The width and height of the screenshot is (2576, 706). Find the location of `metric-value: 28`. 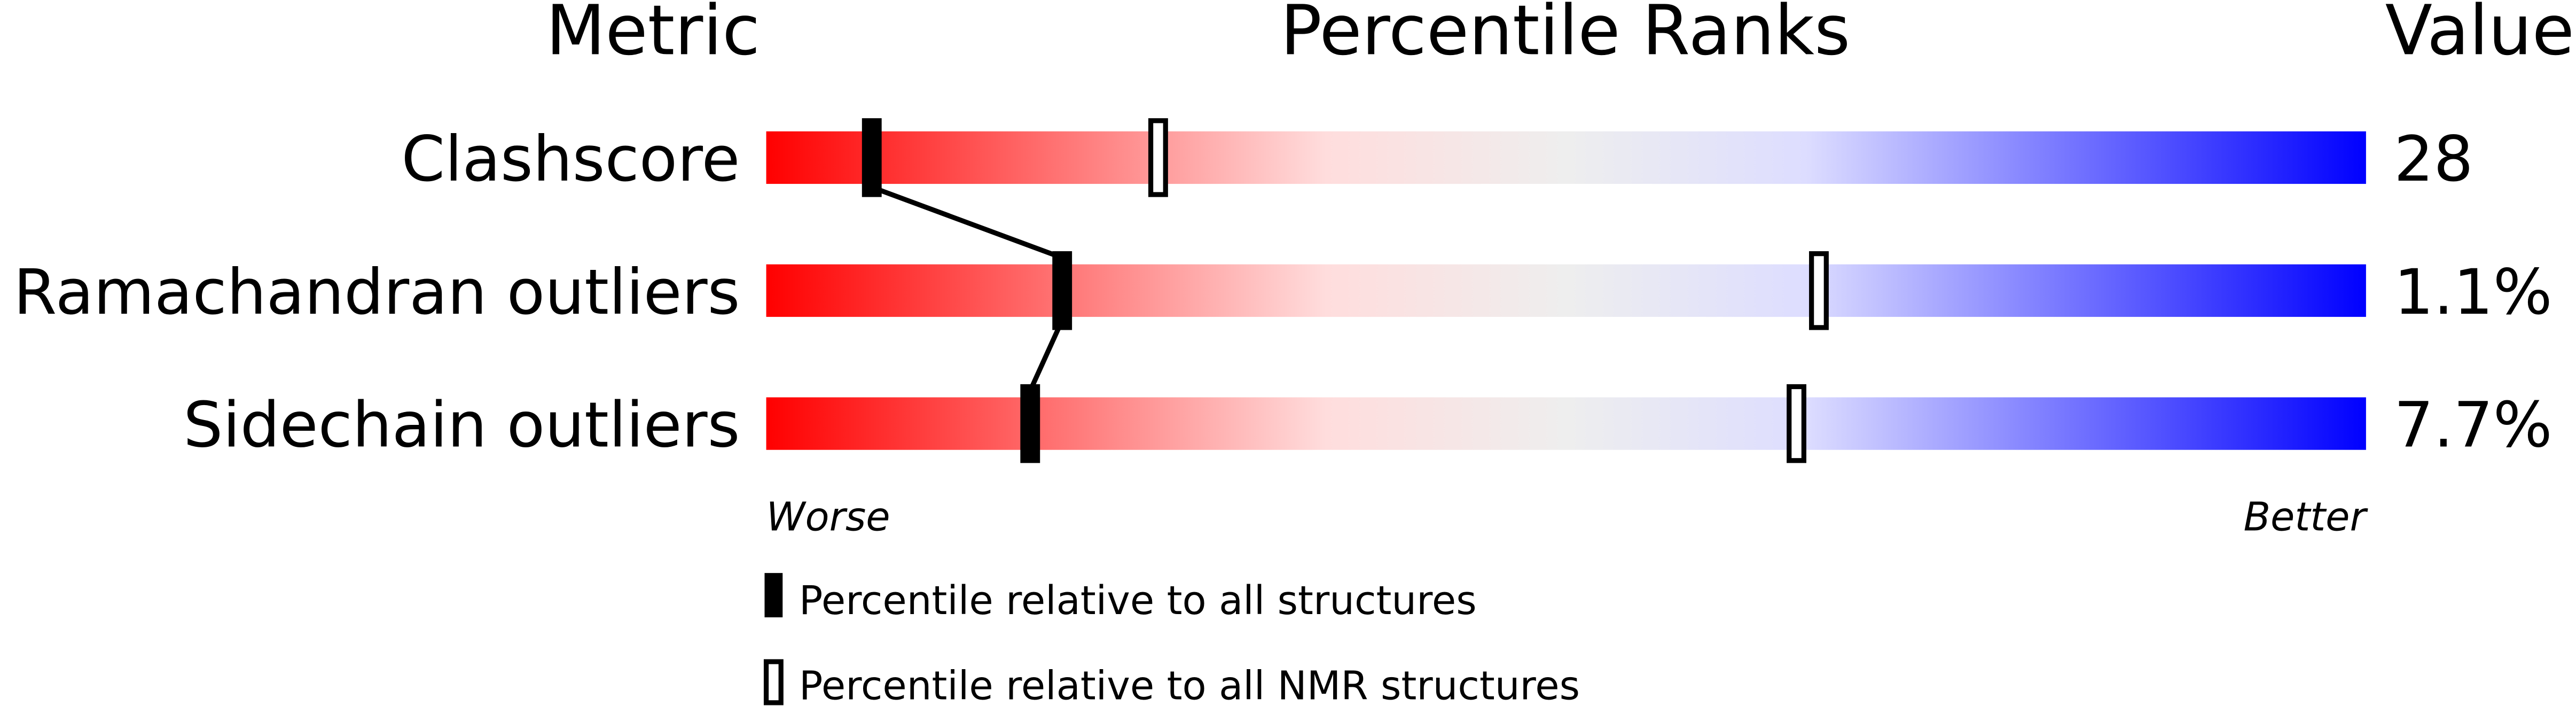

metric-value: 28 is located at coordinates (2433, 159).